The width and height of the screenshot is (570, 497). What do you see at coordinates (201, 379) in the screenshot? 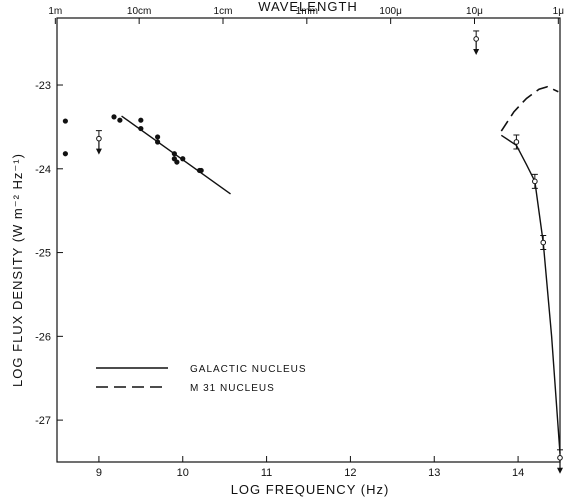
I see `legend: GALACTIC NUCLEUS M 31 NUCLEUS` at bounding box center [201, 379].